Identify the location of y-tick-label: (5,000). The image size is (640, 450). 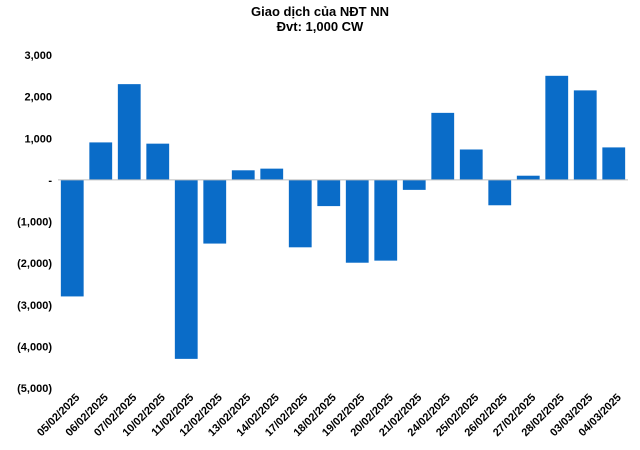
(34, 389).